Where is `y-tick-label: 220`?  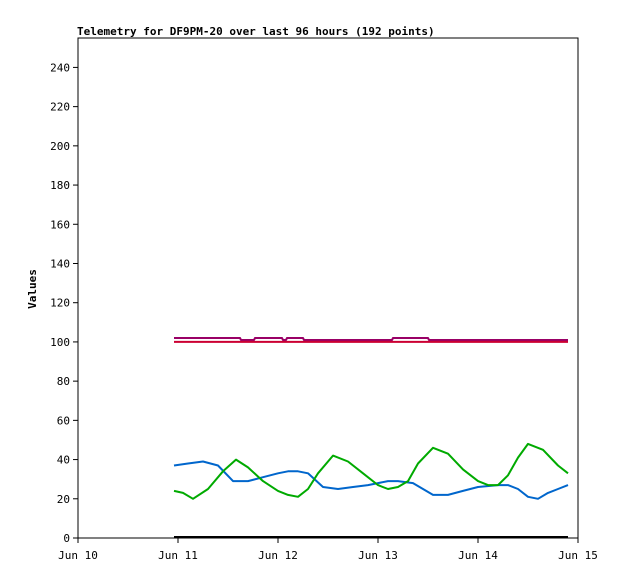 y-tick-label: 220 is located at coordinates (60, 107).